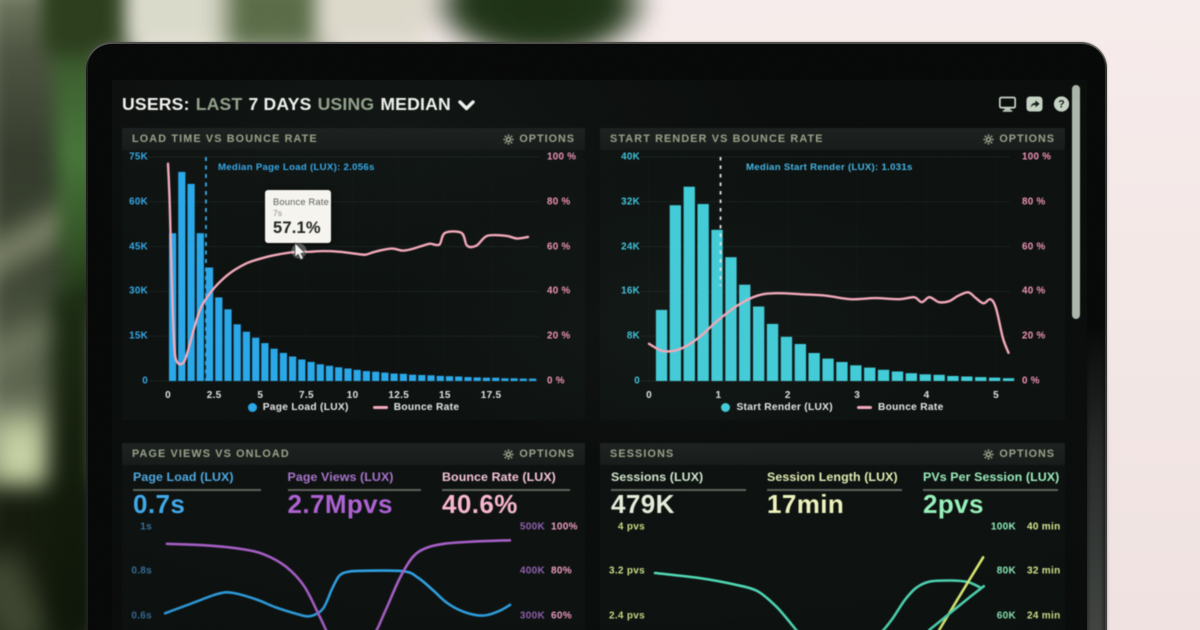 The image size is (1200, 630). Describe the element at coordinates (683, 493) in the screenshot. I see `stat-block: Sessions (LUX) 479K` at that location.